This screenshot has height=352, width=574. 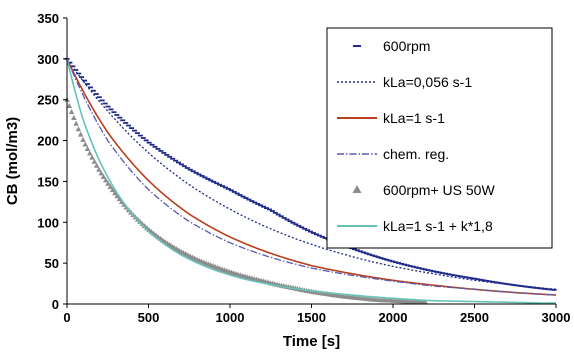 I want to click on y-tick-label: 150, so click(x=48, y=181).